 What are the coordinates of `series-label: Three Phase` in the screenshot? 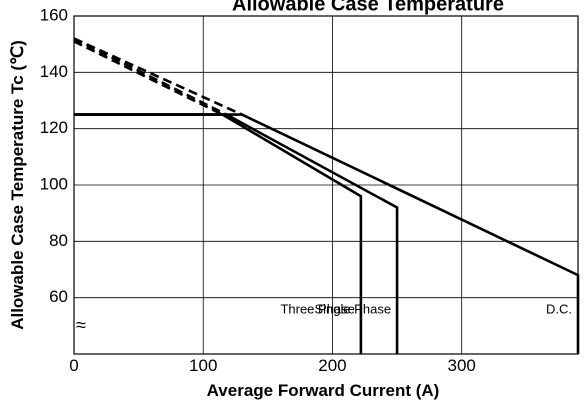 It's located at (317, 309).